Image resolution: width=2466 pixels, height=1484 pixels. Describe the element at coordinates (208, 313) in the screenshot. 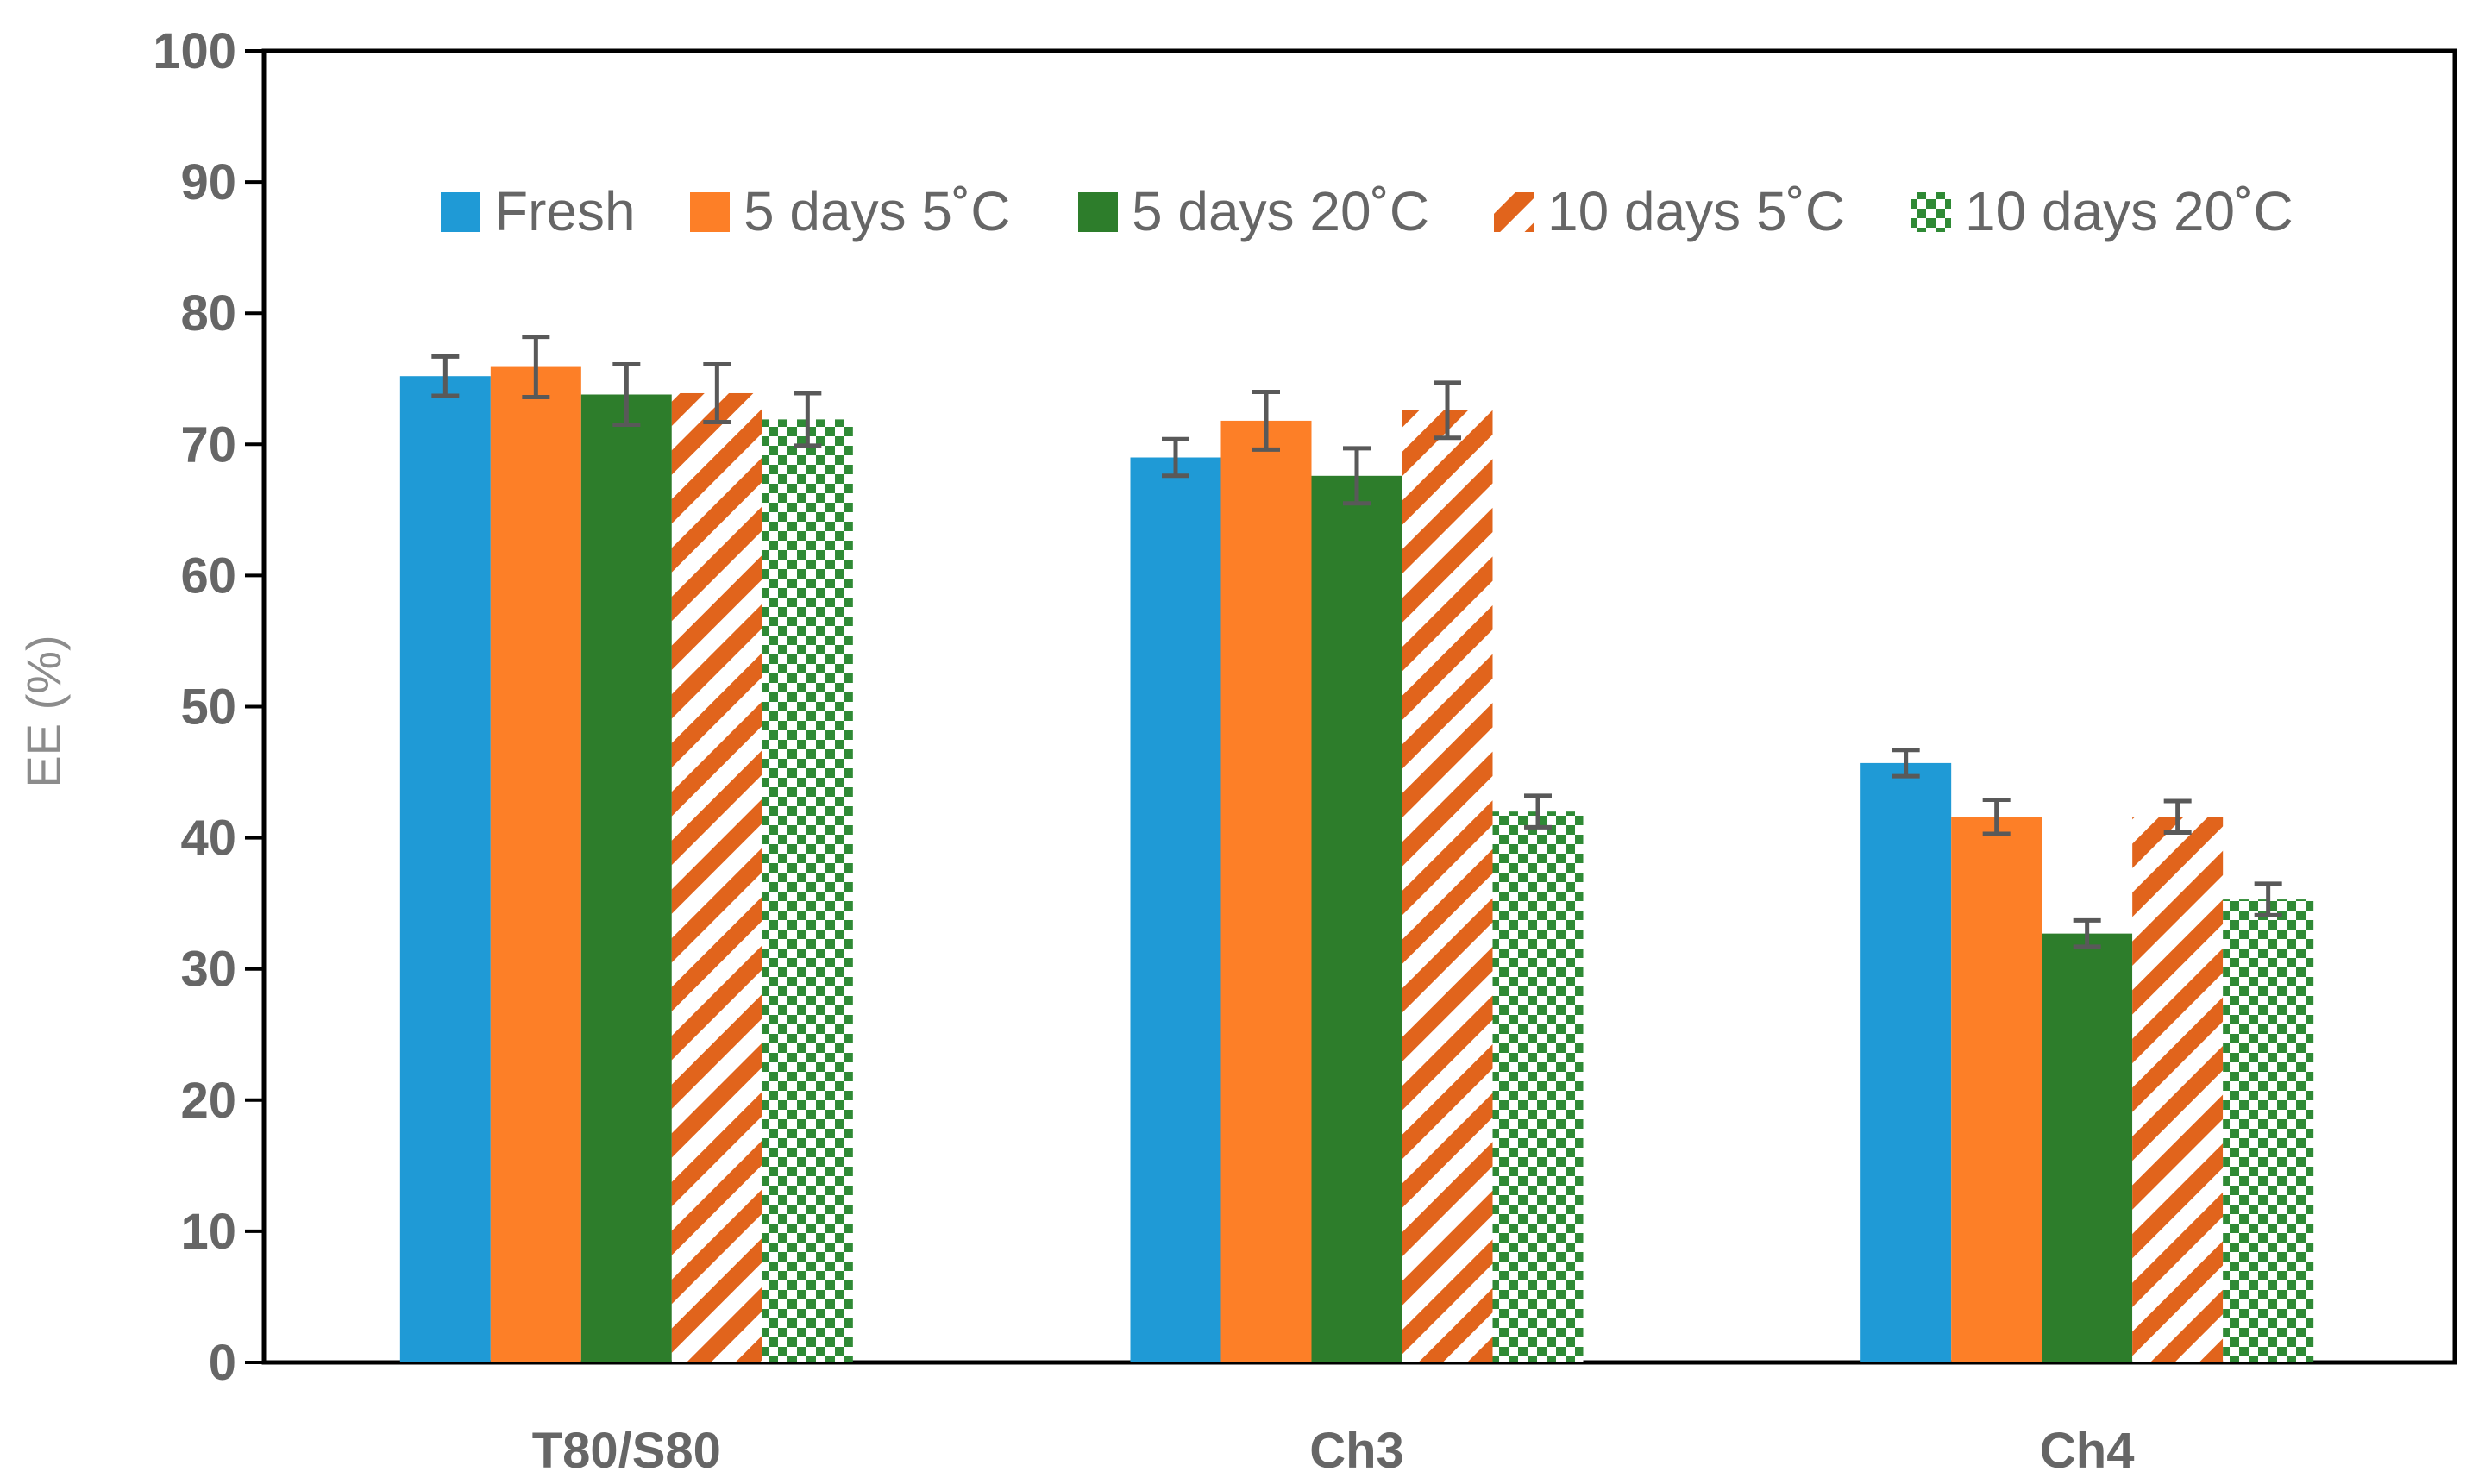

I see `y-tick-label: 80` at that location.